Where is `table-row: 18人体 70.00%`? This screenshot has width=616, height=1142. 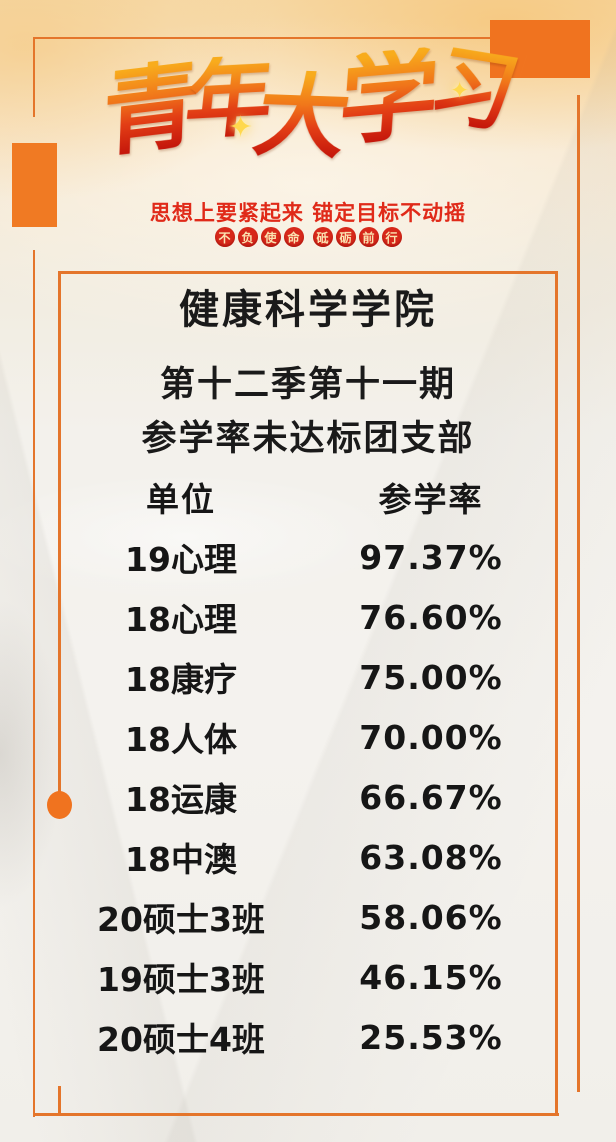
table-row: 18人体 70.00% is located at coordinates (308, 737).